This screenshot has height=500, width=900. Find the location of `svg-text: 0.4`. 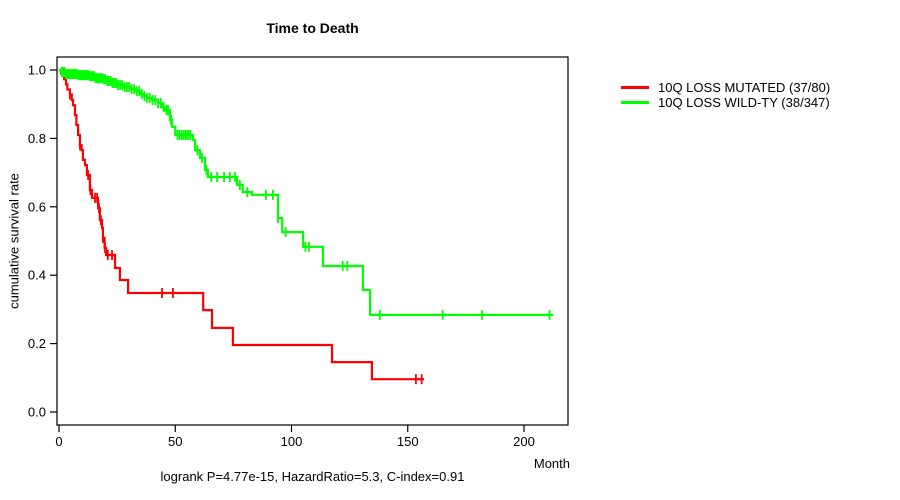

svg-text: 0.4 is located at coordinates (37, 275).